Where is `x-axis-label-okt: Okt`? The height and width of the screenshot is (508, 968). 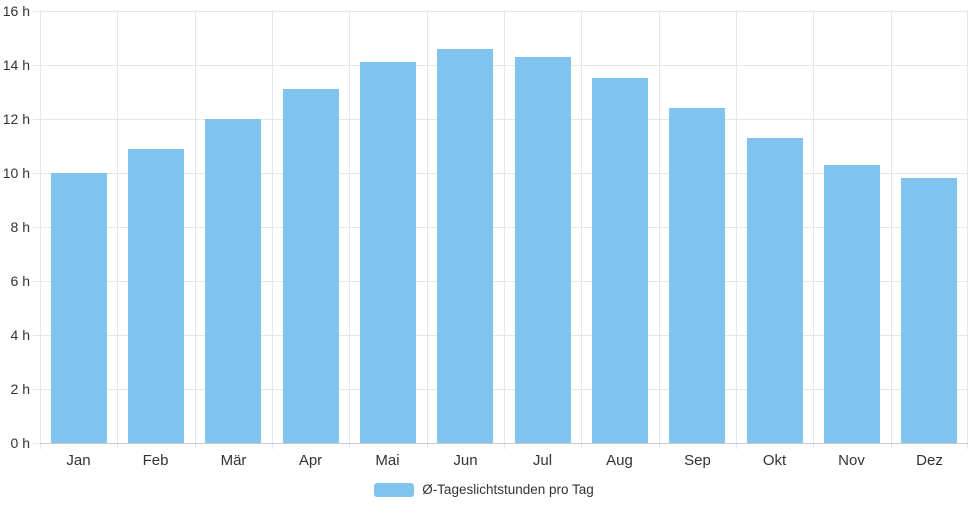
x-axis-label-okt: Okt is located at coordinates (774, 460).